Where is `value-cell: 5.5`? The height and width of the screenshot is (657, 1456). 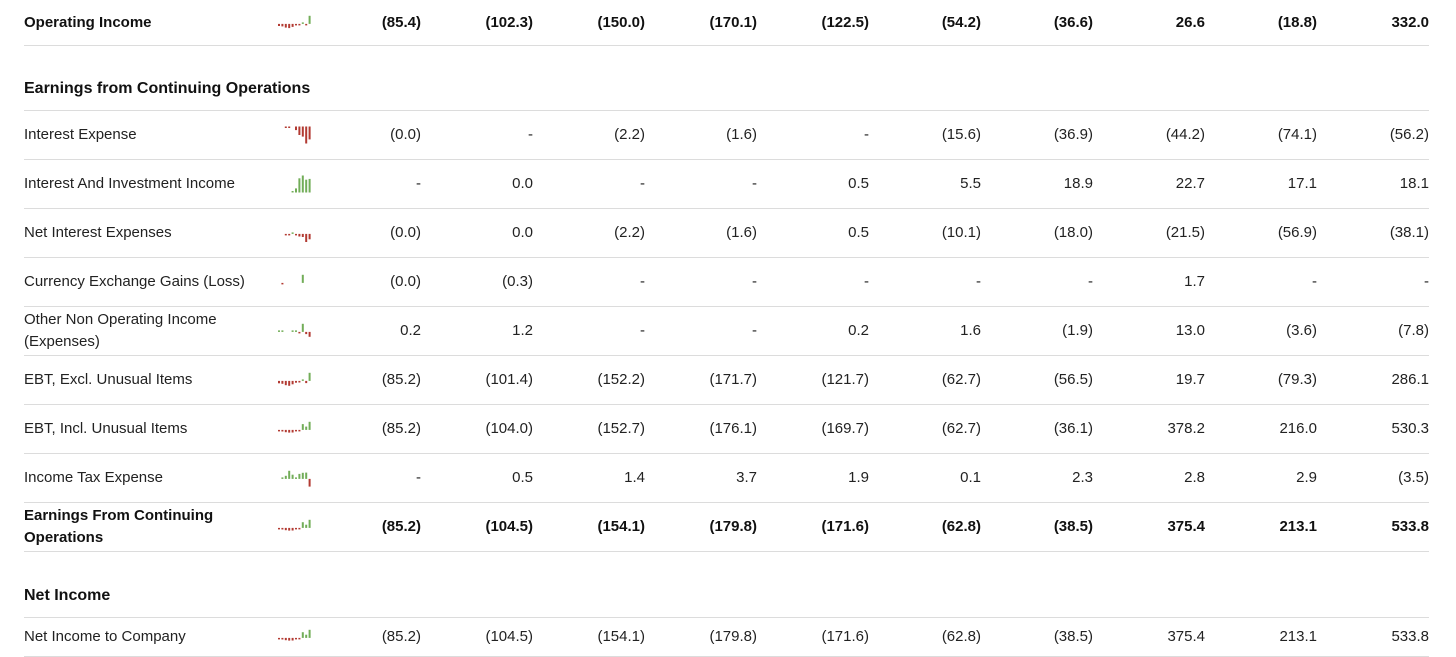 value-cell: 5.5 is located at coordinates (970, 183).